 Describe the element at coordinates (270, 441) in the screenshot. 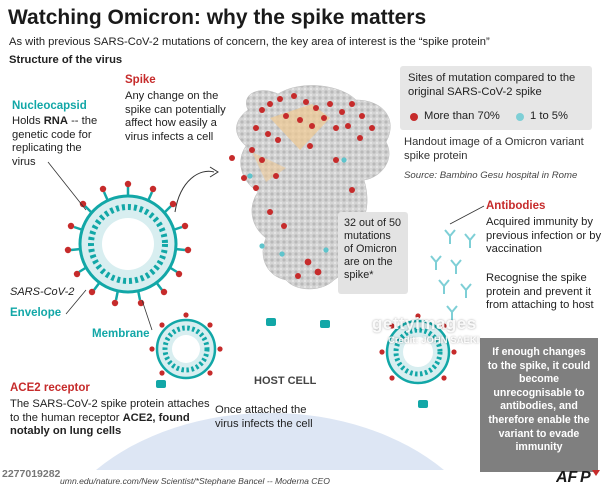

I see `host-cell` at that location.